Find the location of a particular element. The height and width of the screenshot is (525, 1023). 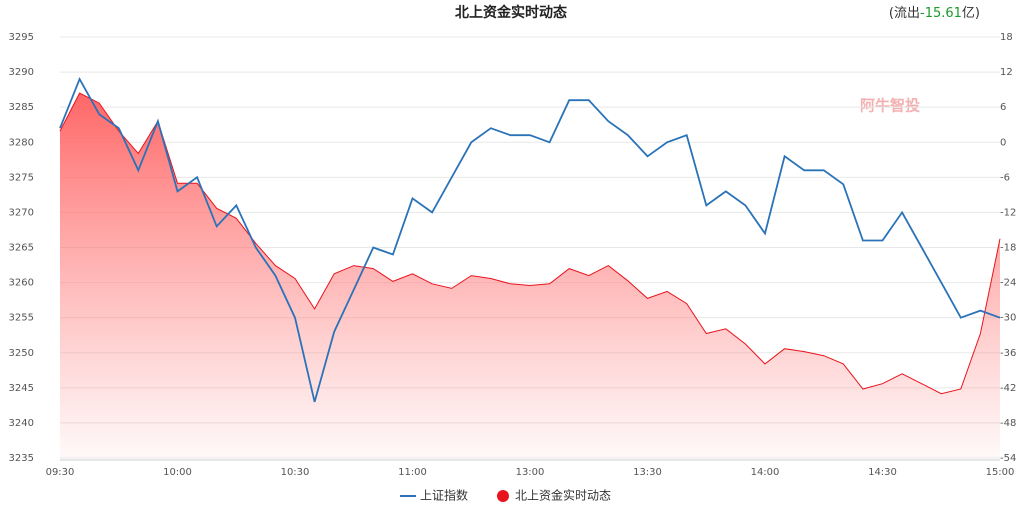

flow-prefix: (流出 is located at coordinates (904, 13).